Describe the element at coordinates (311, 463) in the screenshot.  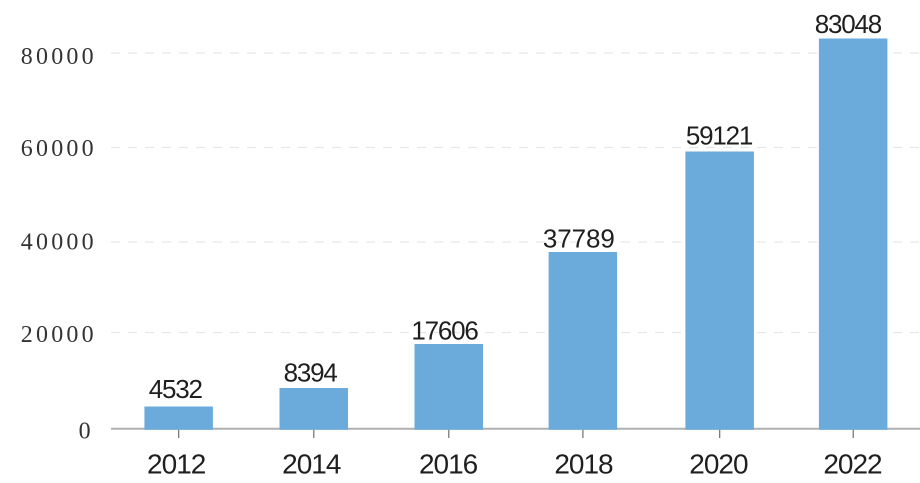
I see `svg-text: 2014` at that location.